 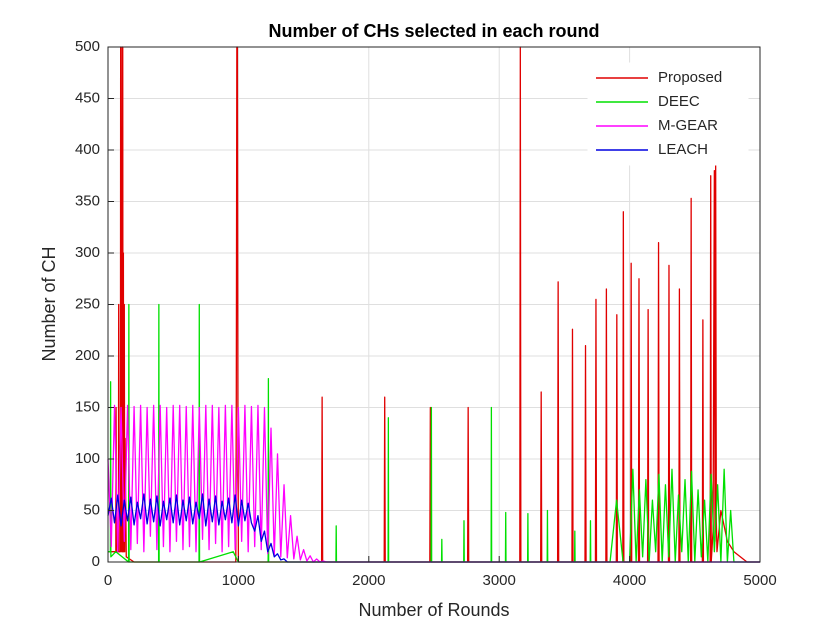 I want to click on y-tick-label: 150, so click(x=87, y=406).